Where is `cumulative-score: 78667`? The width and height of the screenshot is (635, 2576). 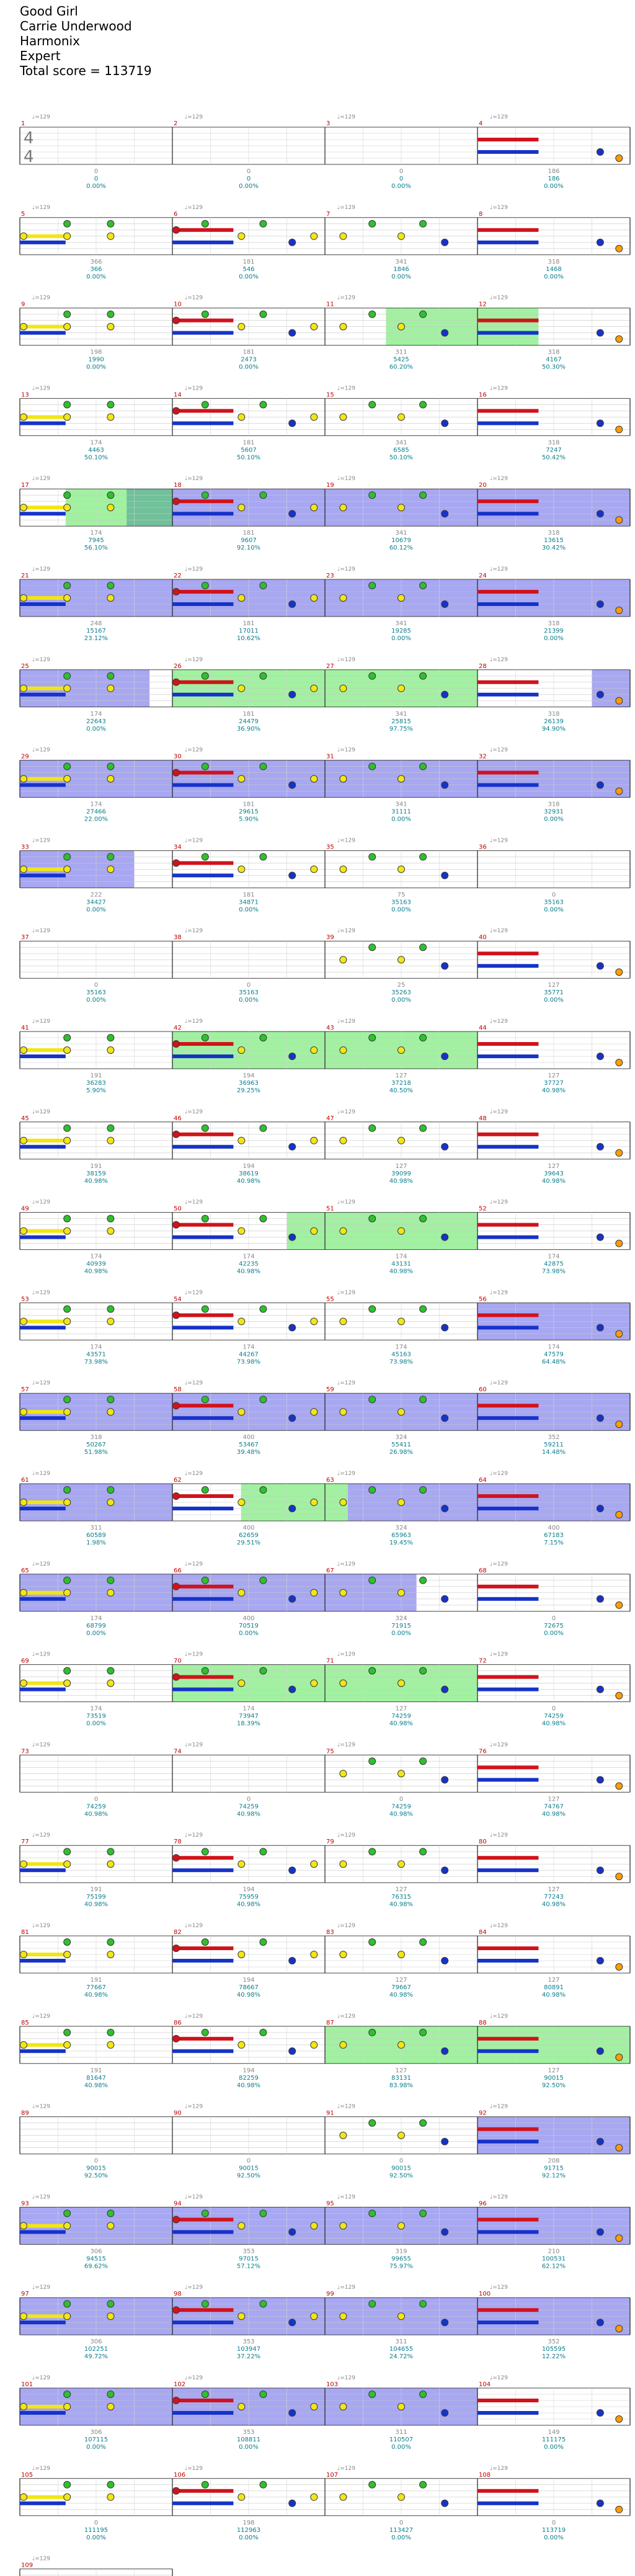
cumulative-score: 78667 is located at coordinates (249, 1987).